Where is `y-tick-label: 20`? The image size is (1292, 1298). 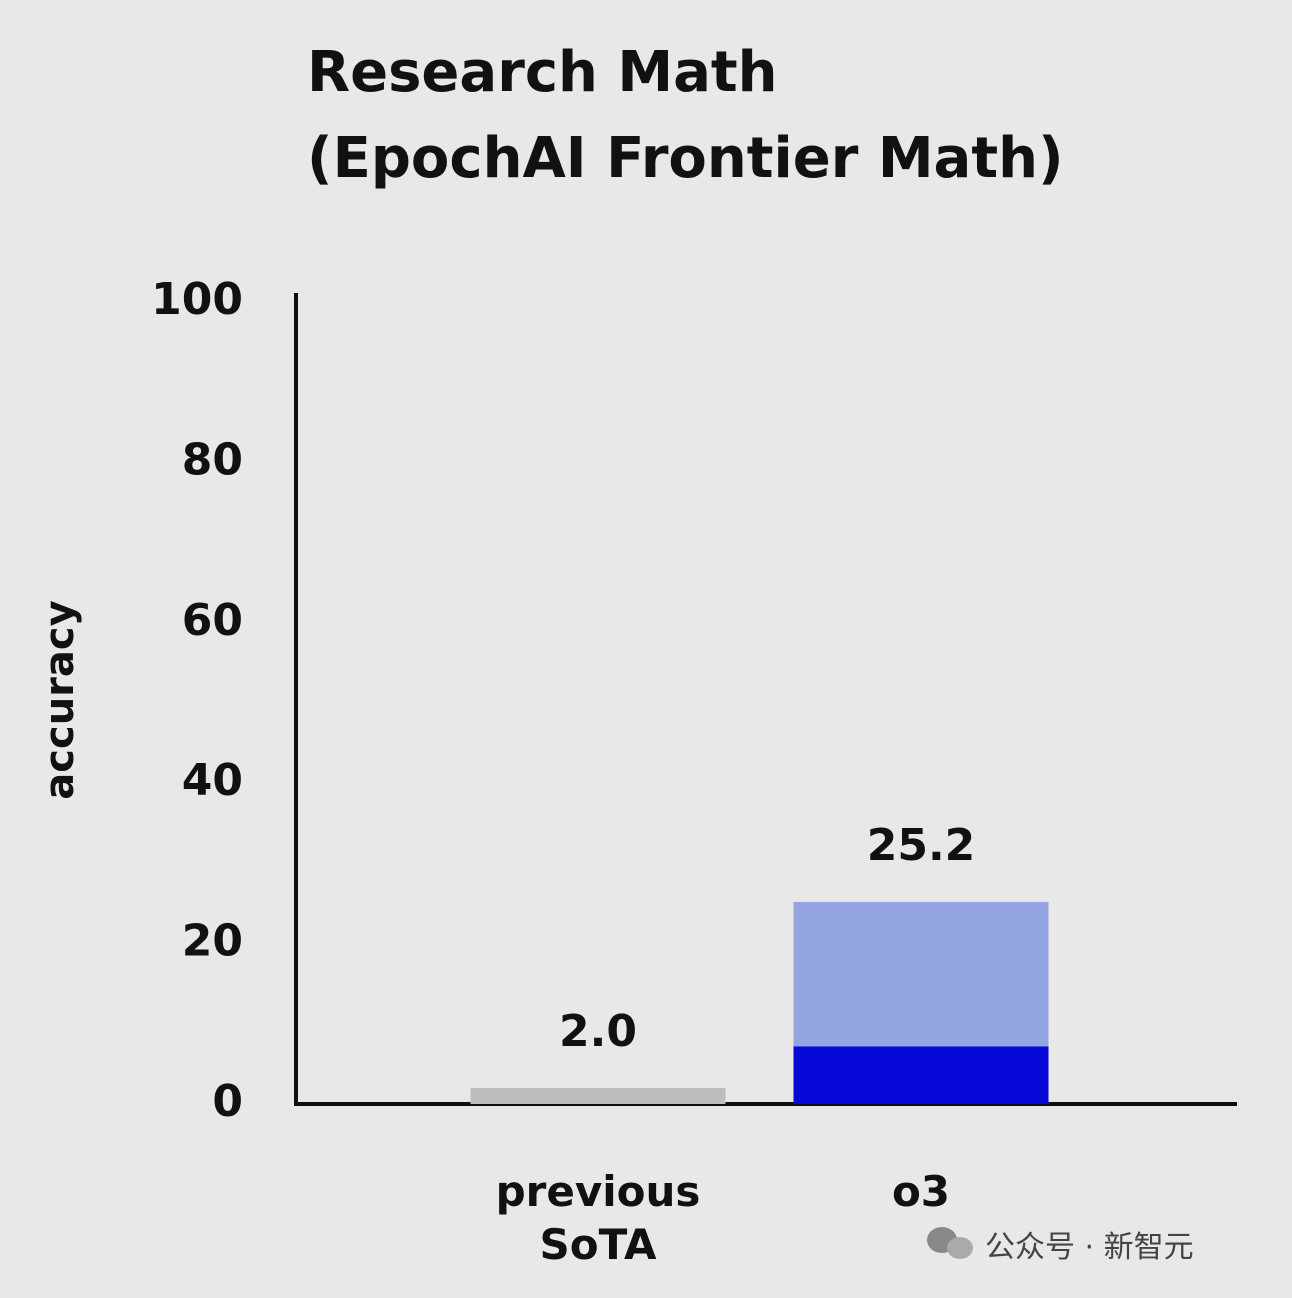 y-tick-label: 20 is located at coordinates (212, 941).